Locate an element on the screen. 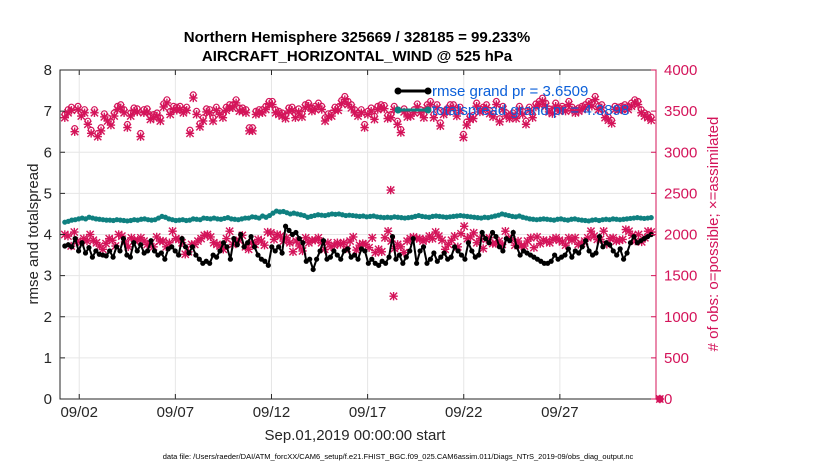 This screenshot has height=470, width=830. y-axis-label-right: # of obs: o=possible; ×=assimilated is located at coordinates (713, 234).